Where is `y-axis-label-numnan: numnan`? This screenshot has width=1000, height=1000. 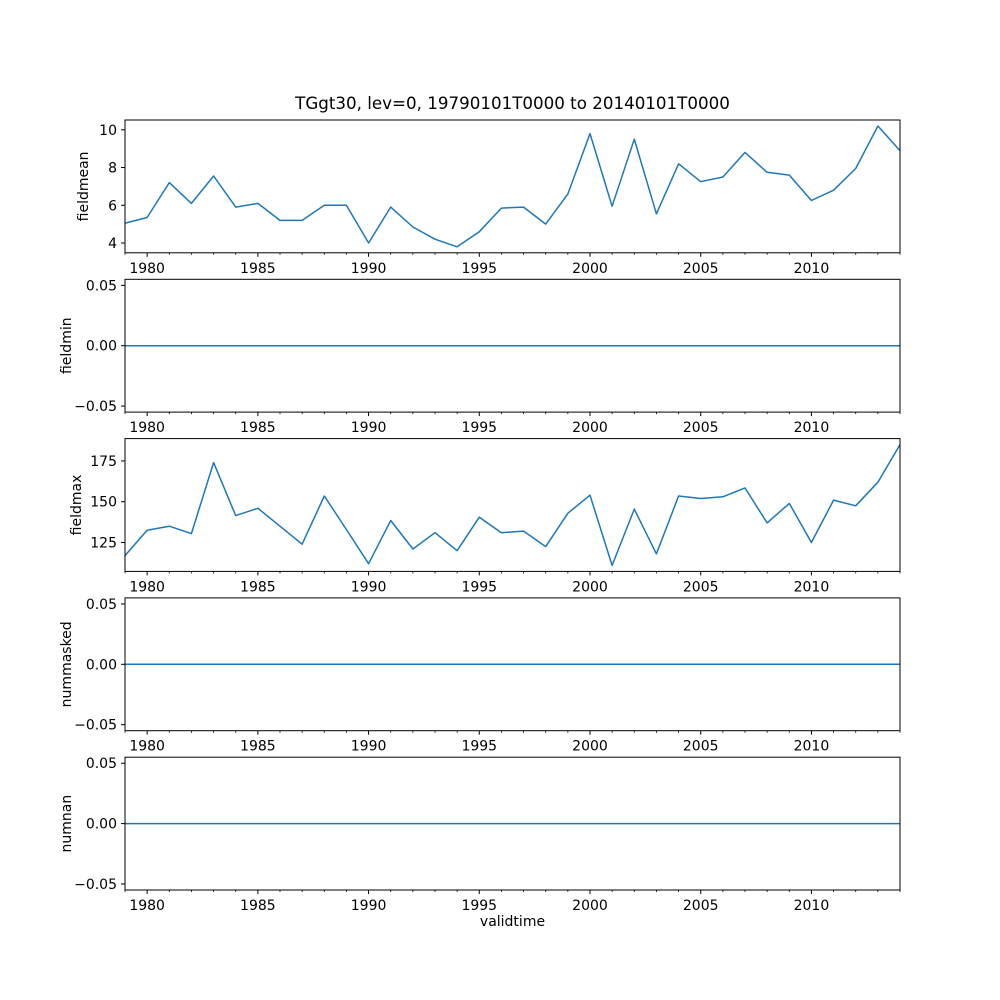
y-axis-label-numnan: numnan is located at coordinates (67, 824).